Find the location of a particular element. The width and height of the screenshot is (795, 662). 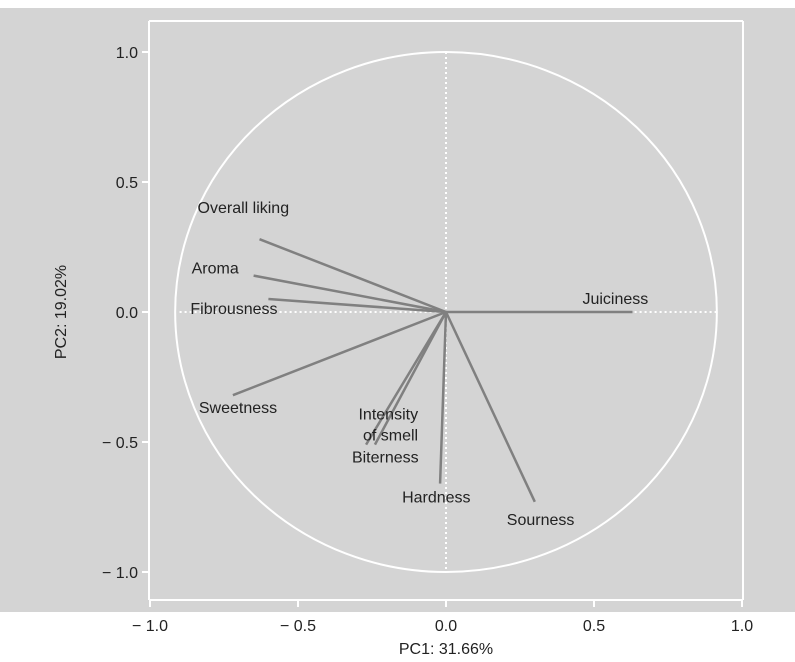

x-tick-label-1: − 0.5 is located at coordinates (298, 626).